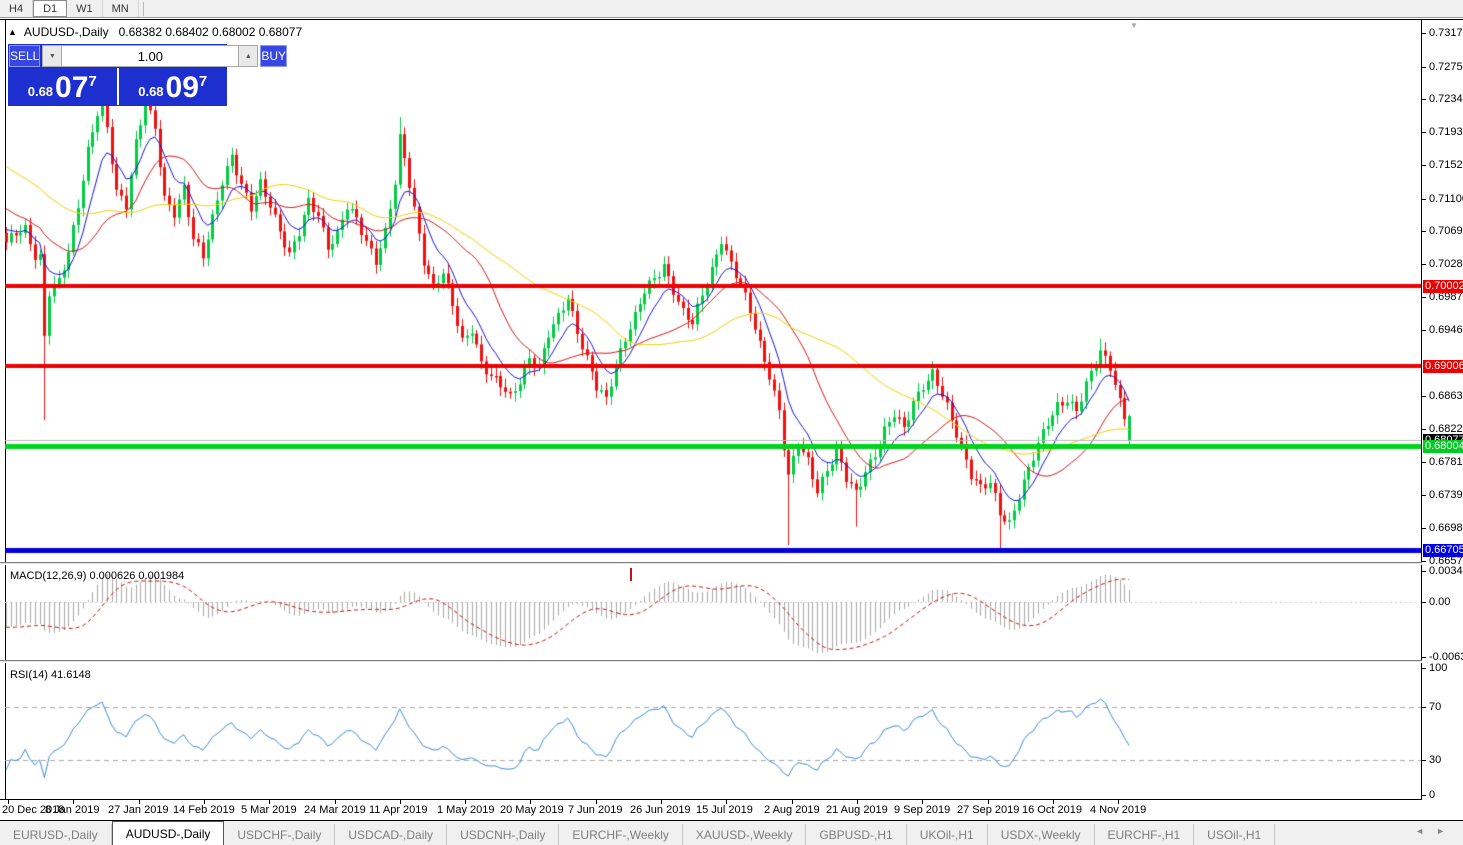 This screenshot has width=1463, height=845. I want to click on rsi-axis-label: 30, so click(1435, 760).